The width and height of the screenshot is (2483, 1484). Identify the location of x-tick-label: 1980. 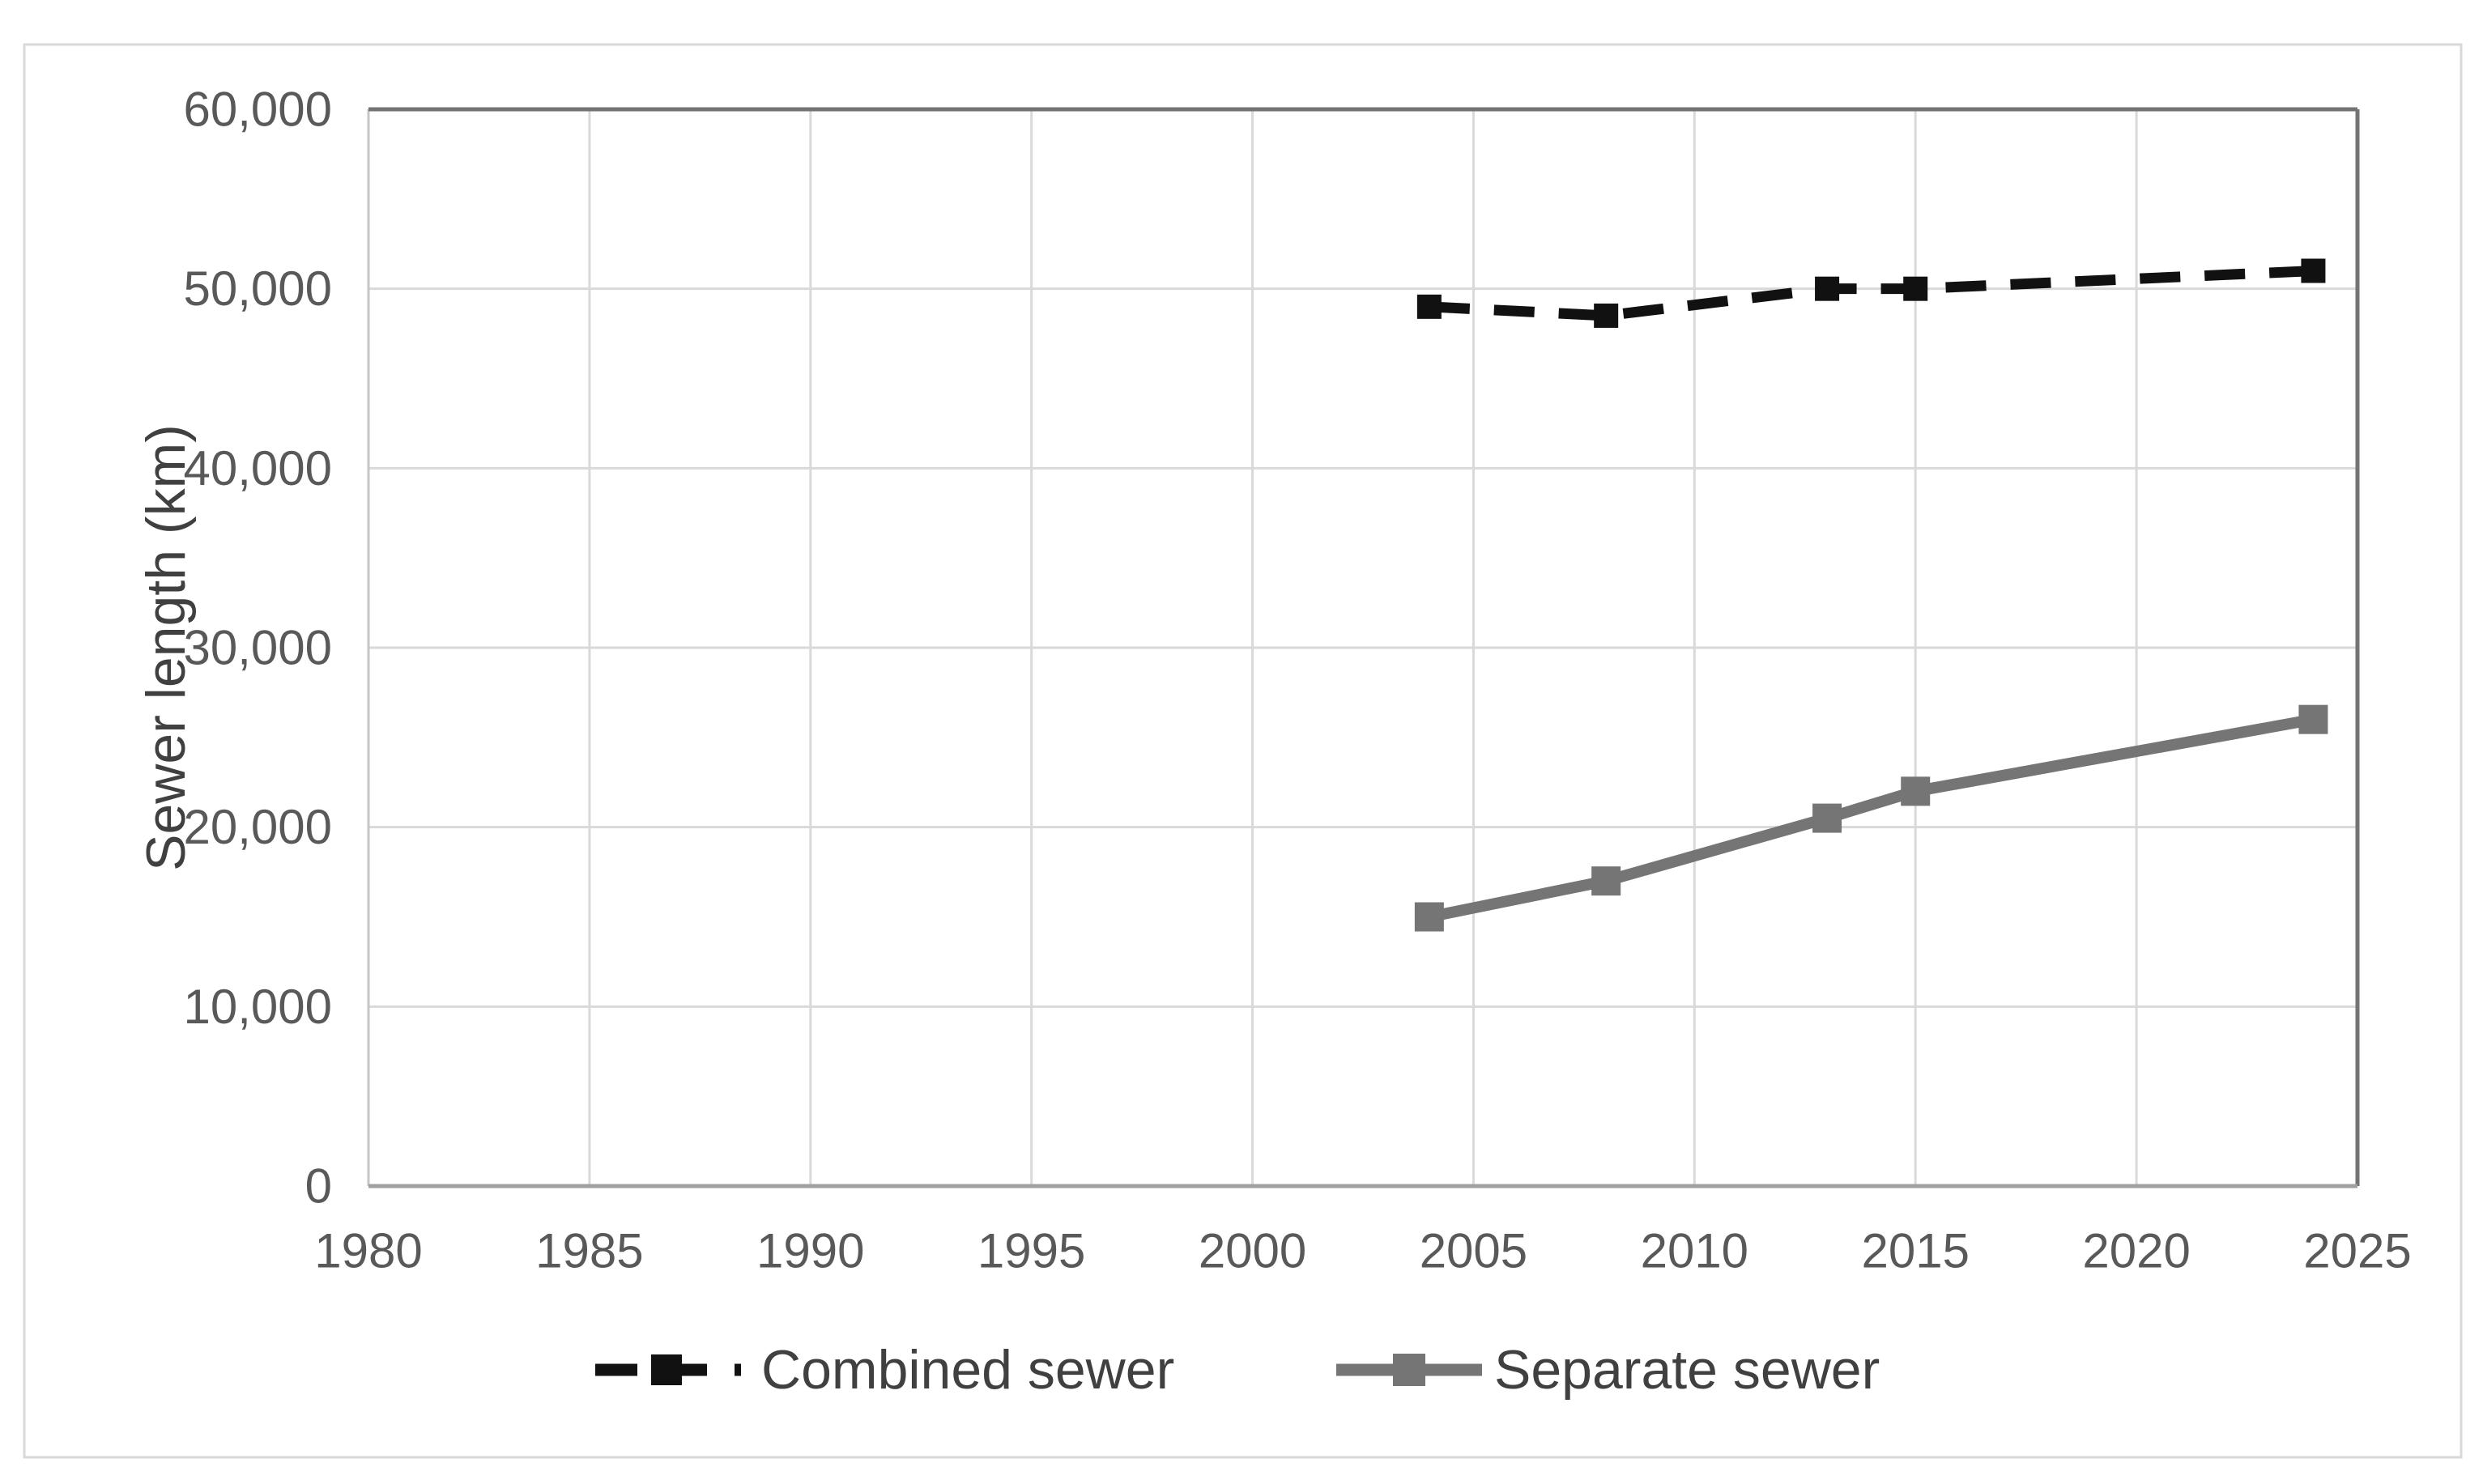
(368, 1251).